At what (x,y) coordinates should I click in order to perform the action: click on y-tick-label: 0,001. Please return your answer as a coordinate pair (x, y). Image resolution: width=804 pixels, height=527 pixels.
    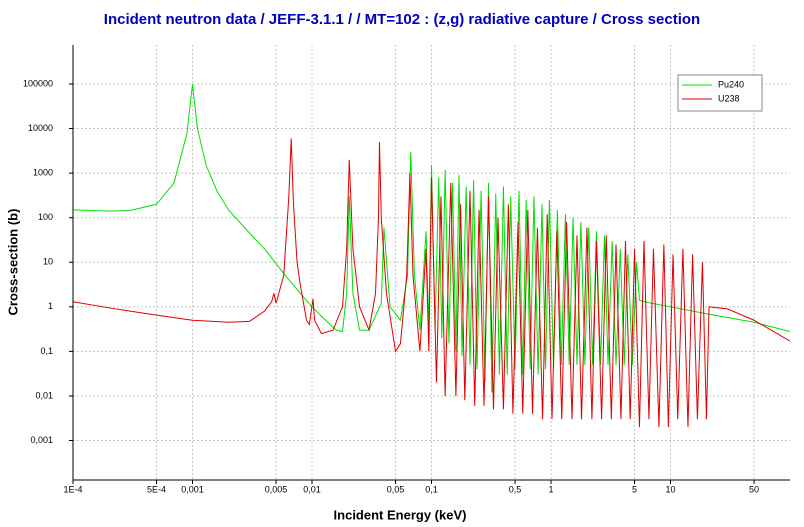
    Looking at the image, I should click on (41, 440).